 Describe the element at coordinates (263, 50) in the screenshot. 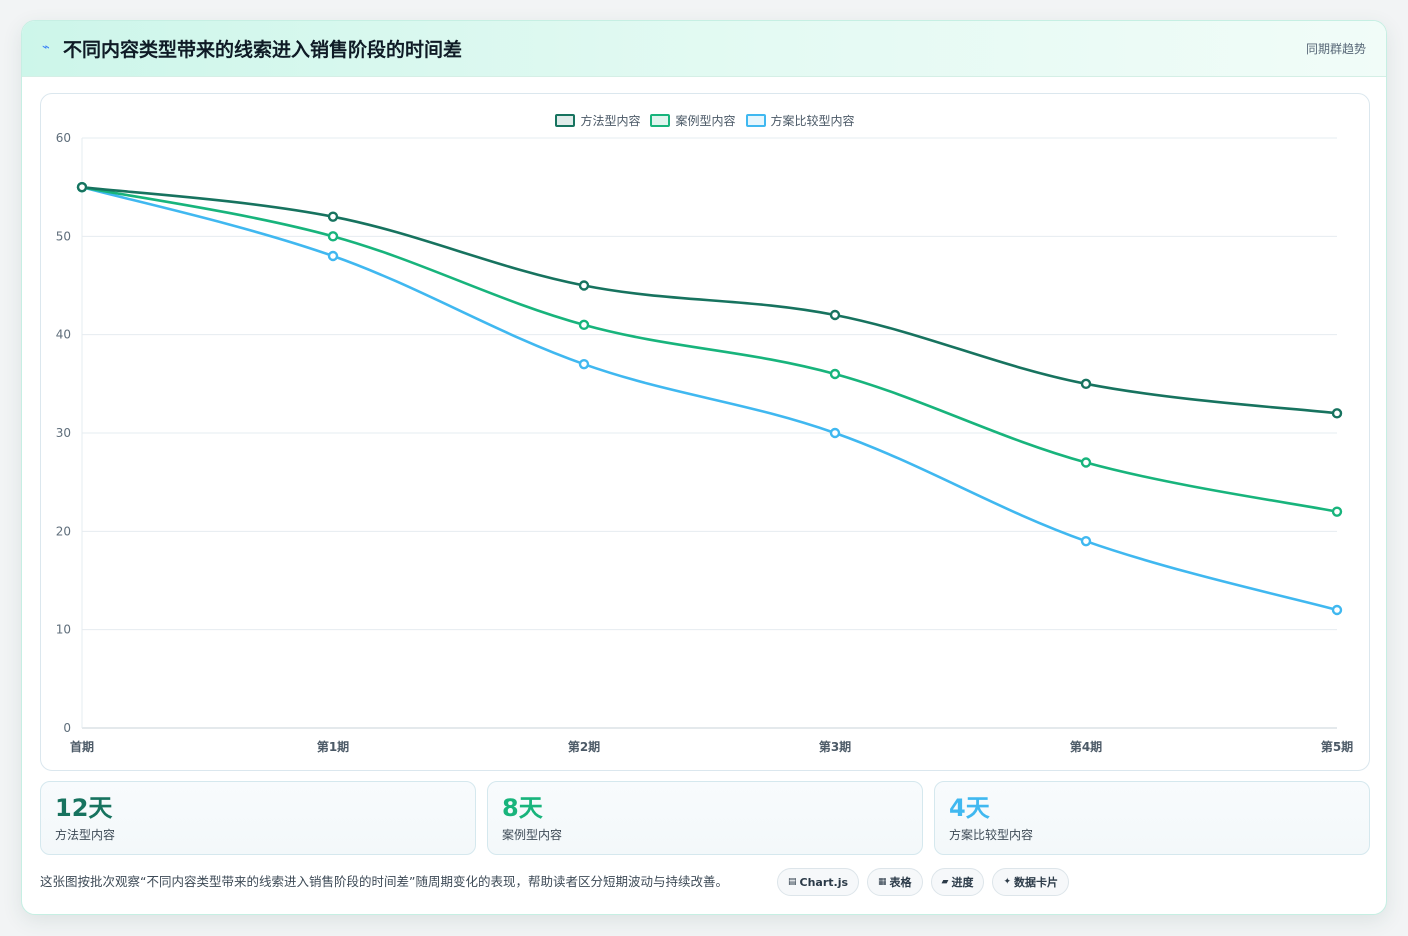

I see `card-title: 不同内容类型带来的线索进入销售阶段的时间差` at that location.